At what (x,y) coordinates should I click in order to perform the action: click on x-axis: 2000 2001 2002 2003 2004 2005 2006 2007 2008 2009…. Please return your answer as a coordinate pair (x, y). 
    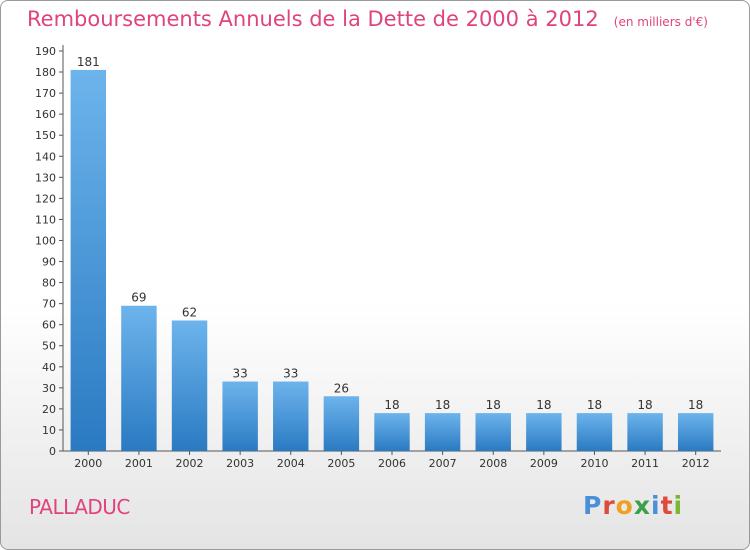
    Looking at the image, I should click on (392, 460).